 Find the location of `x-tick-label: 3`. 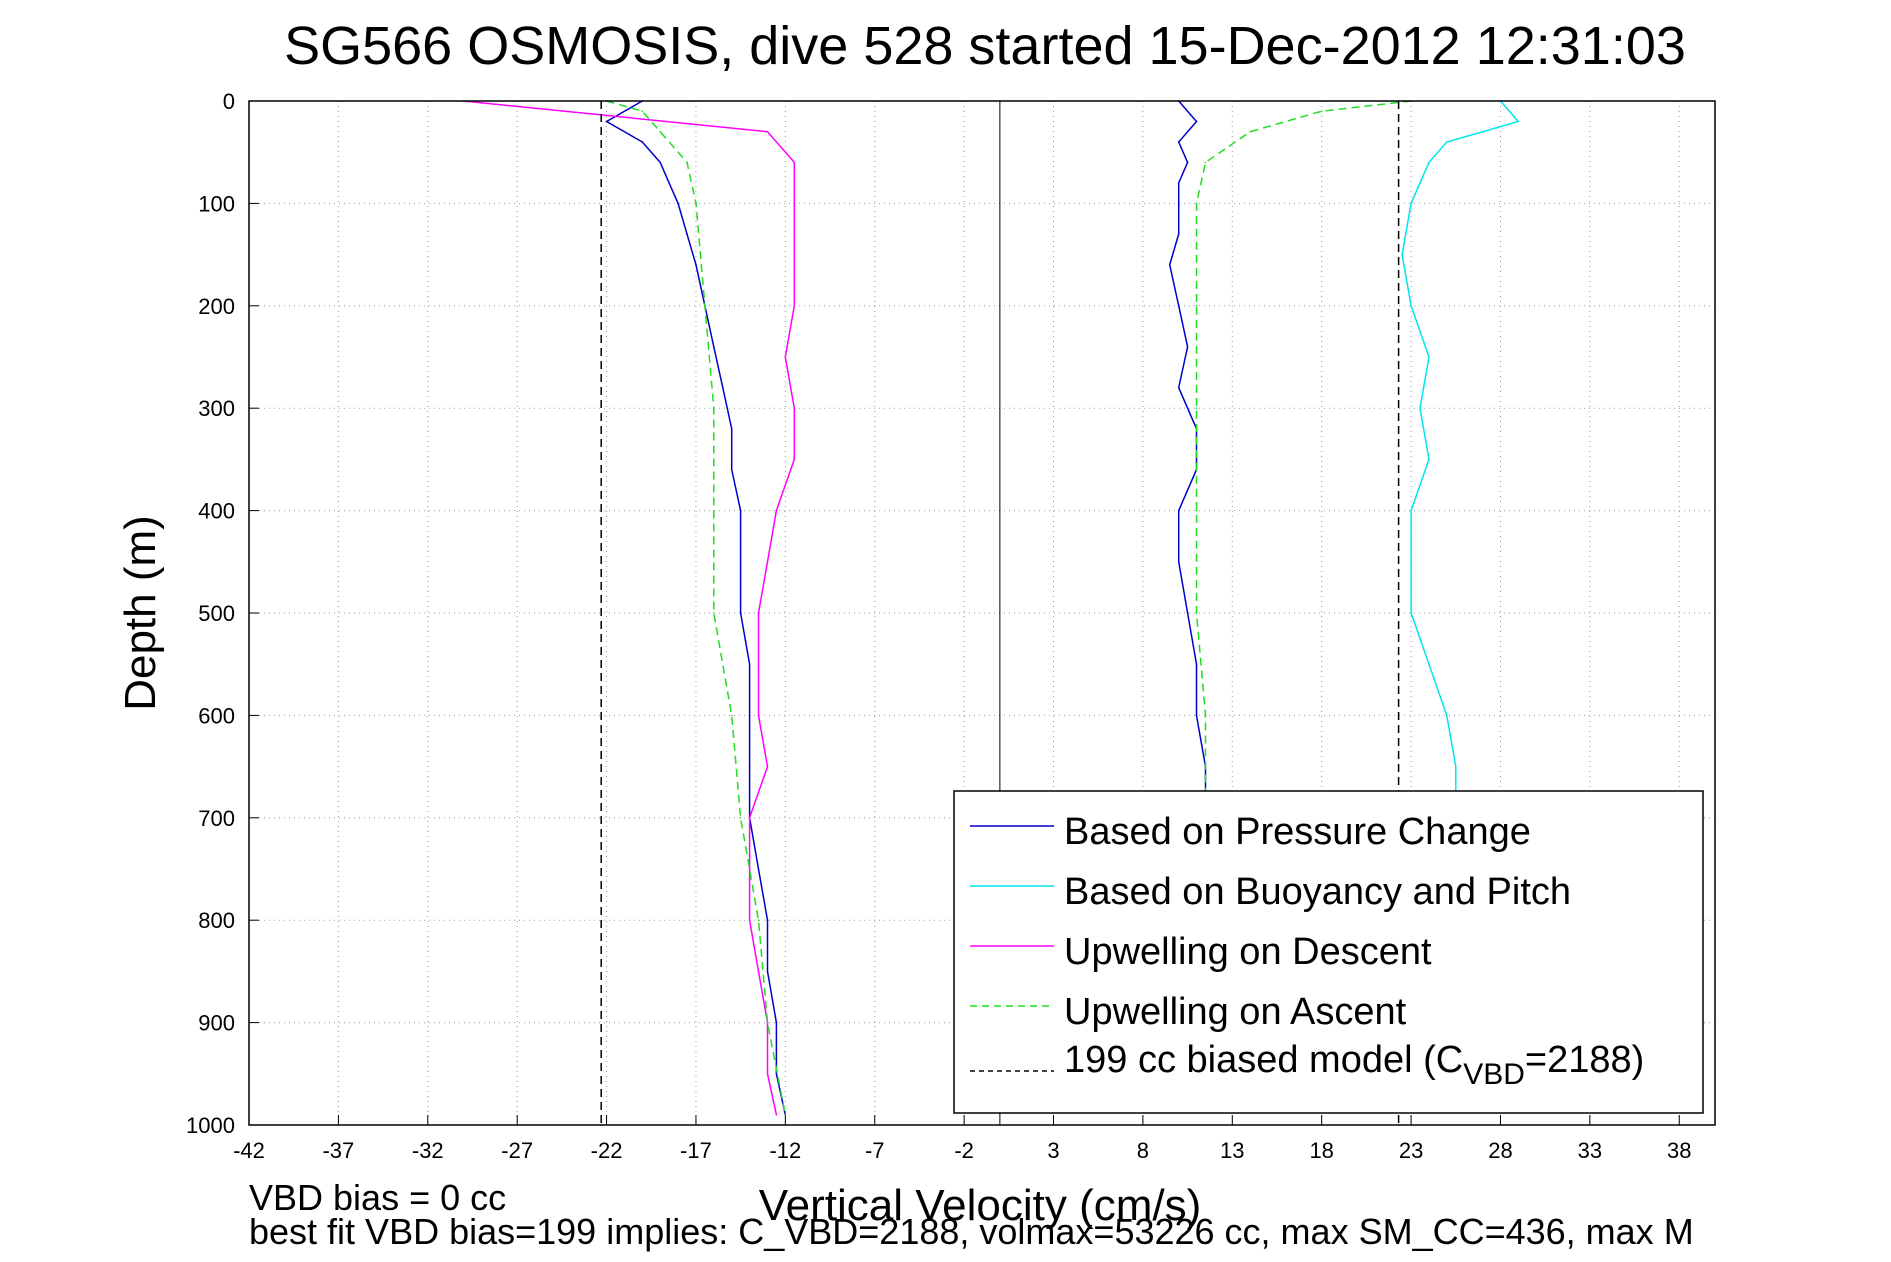

x-tick-label: 3 is located at coordinates (1053, 1150).